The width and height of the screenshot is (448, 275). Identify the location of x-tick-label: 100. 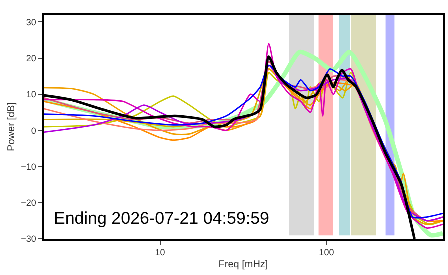
(326, 253).